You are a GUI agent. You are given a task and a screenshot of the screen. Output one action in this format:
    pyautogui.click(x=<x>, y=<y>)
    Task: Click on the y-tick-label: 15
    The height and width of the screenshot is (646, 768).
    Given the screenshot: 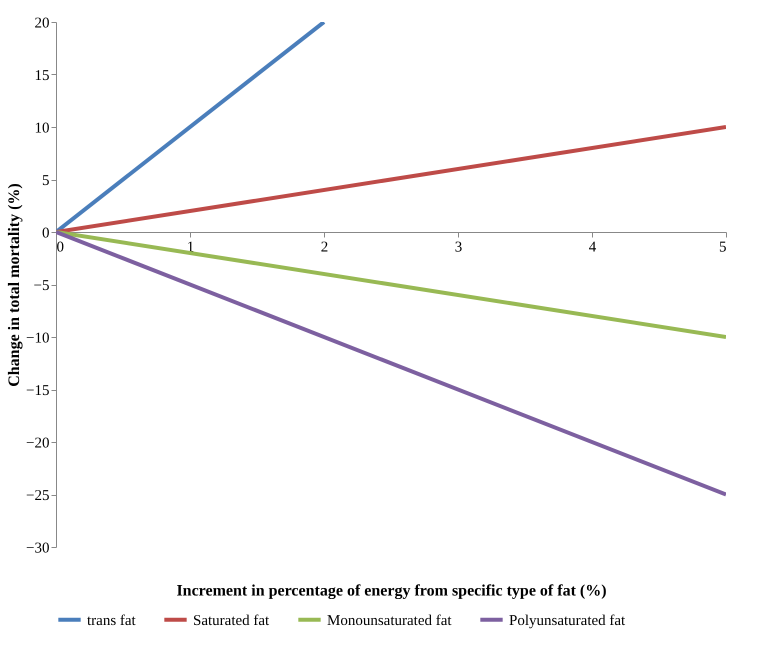 What is the action you would take?
    pyautogui.click(x=42, y=76)
    